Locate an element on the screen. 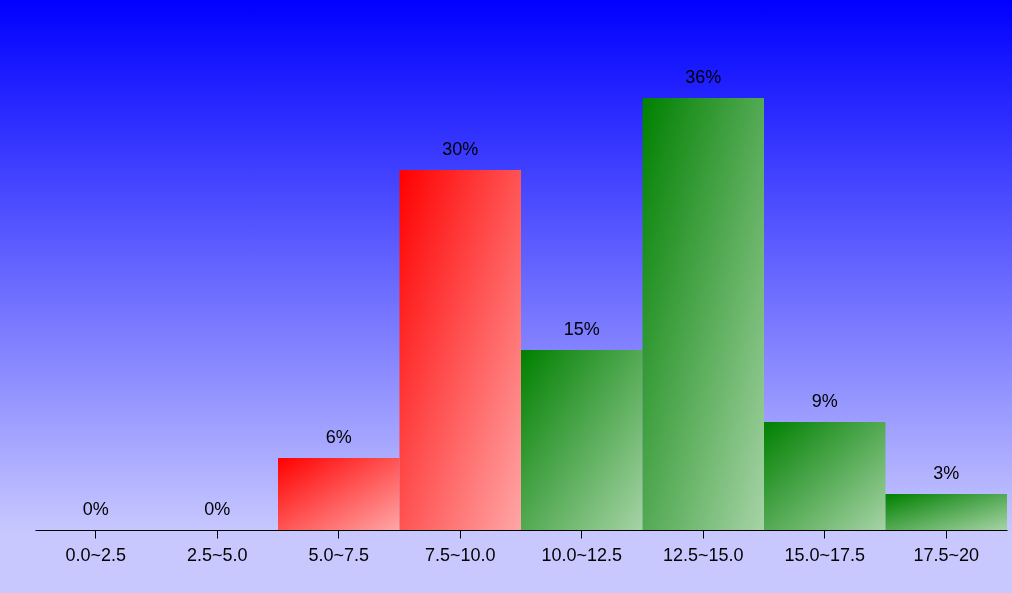 This screenshot has height=593, width=1012. data-label: 36% is located at coordinates (703, 77).